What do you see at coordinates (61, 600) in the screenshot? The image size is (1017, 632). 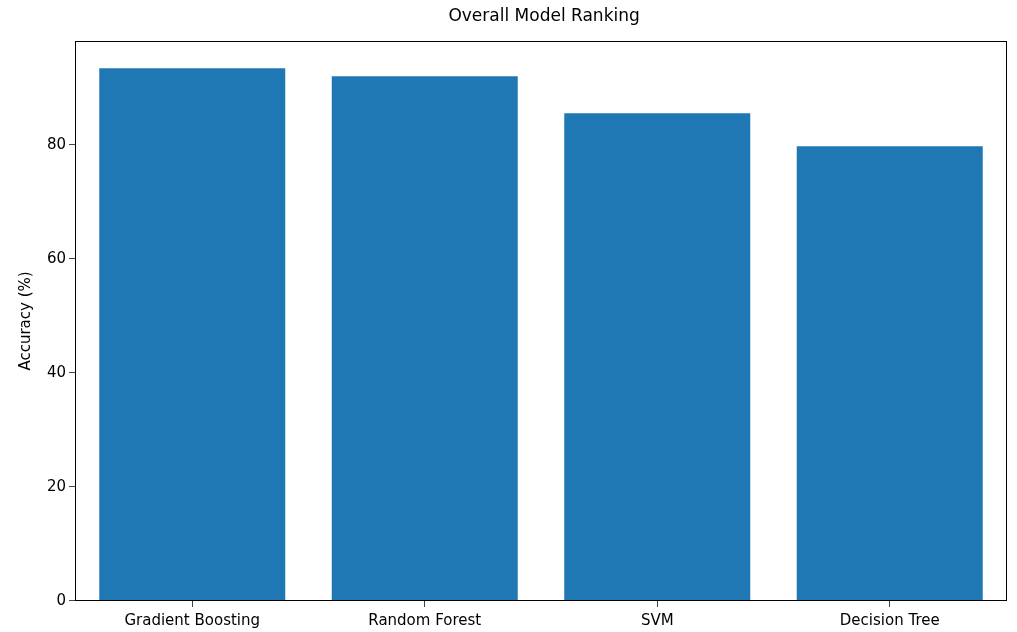 I see `y-tick-label: 0` at bounding box center [61, 600].